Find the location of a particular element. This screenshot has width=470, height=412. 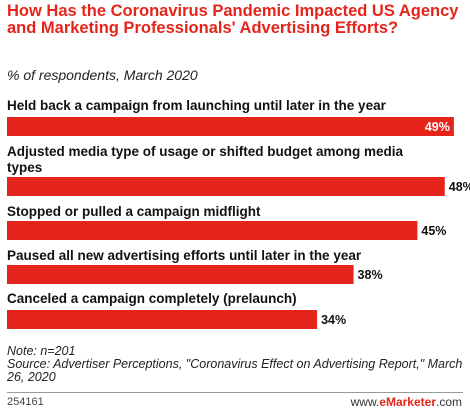

value-label: 45% is located at coordinates (433, 231).